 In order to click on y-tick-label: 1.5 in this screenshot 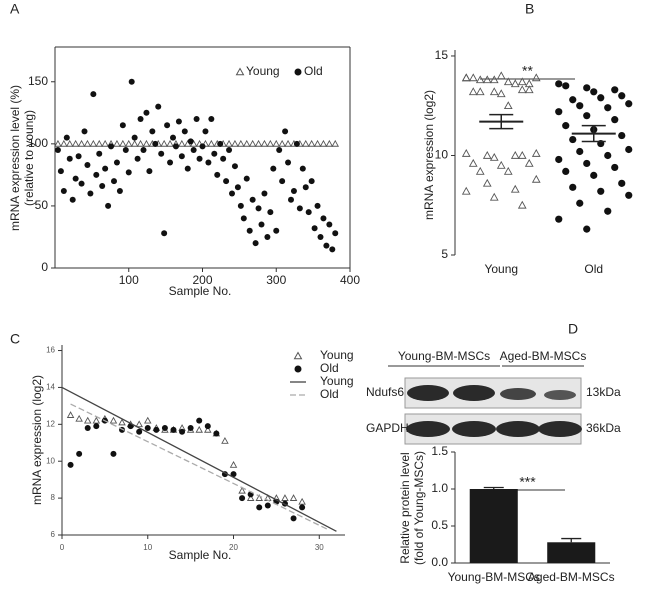, I will do `click(439, 451)`.